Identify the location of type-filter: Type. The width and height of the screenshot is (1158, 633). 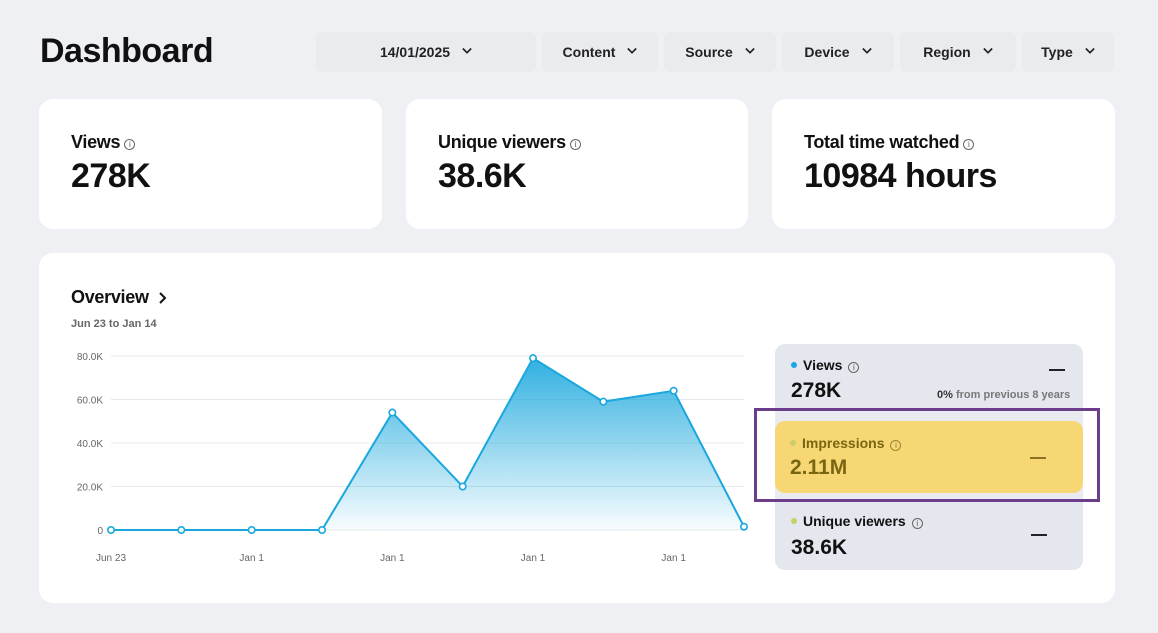
(1068, 52).